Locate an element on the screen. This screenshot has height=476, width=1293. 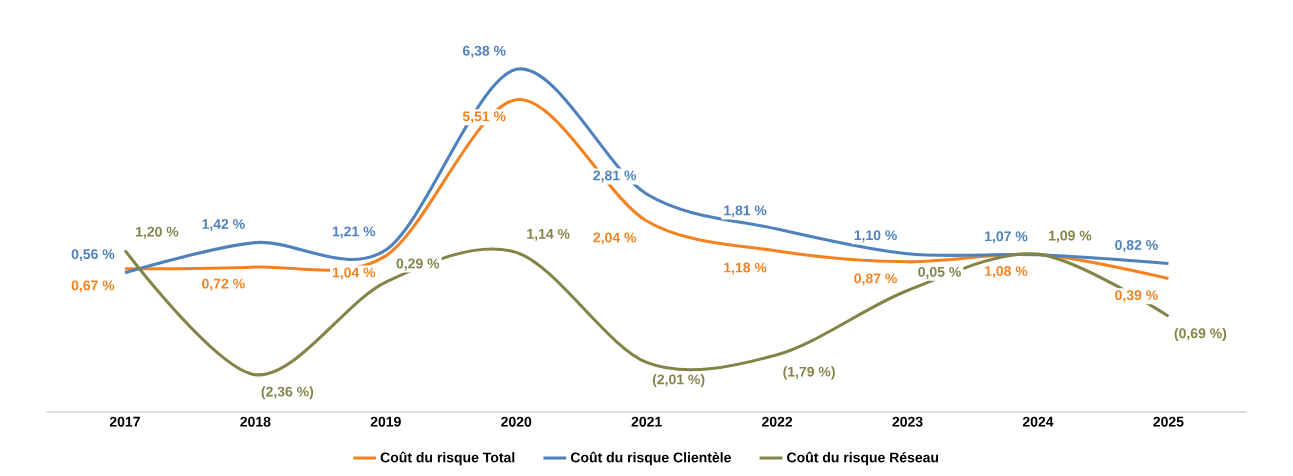
data-label: 0,87 % is located at coordinates (875, 279).